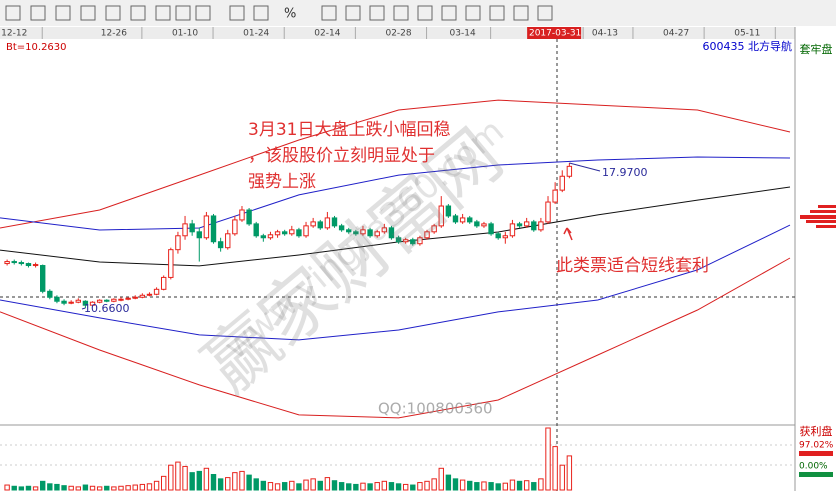 Image resolution: width=836 pixels, height=495 pixels. What do you see at coordinates (585, 167) in the screenshot?
I see `high-pointer` at bounding box center [585, 167].